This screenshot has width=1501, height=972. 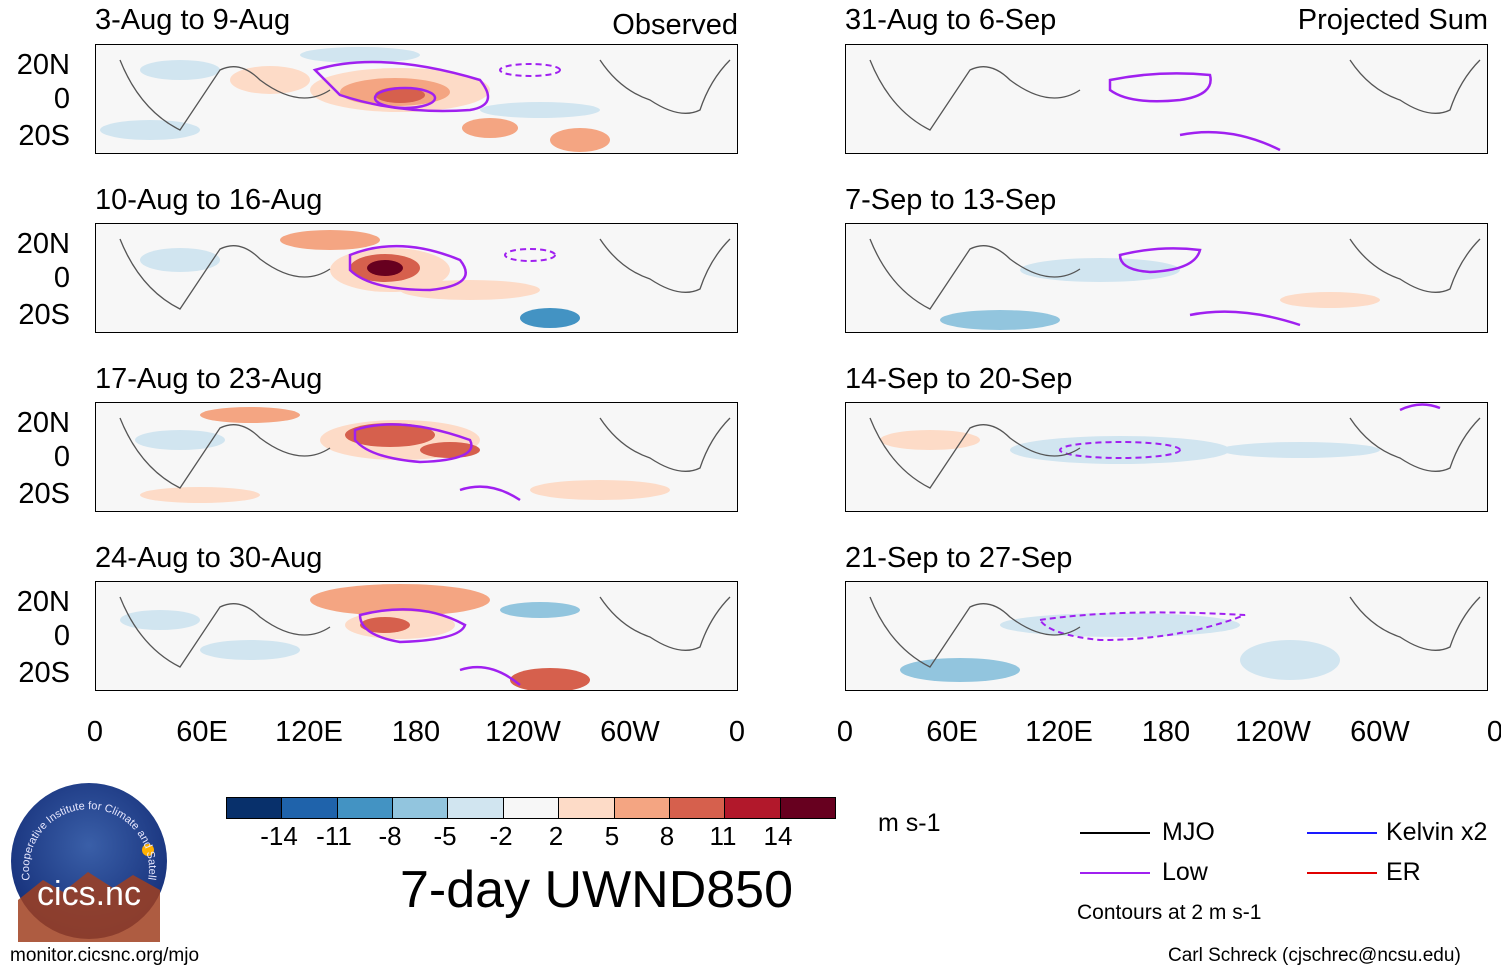 I want to click on colorbar, so click(x=531, y=808).